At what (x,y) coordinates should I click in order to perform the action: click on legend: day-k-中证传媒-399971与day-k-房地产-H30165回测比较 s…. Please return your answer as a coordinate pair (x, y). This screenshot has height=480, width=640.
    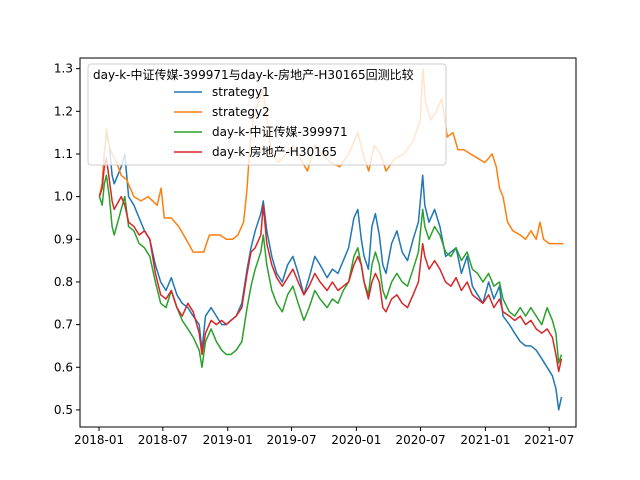
    Looking at the image, I should click on (267, 114).